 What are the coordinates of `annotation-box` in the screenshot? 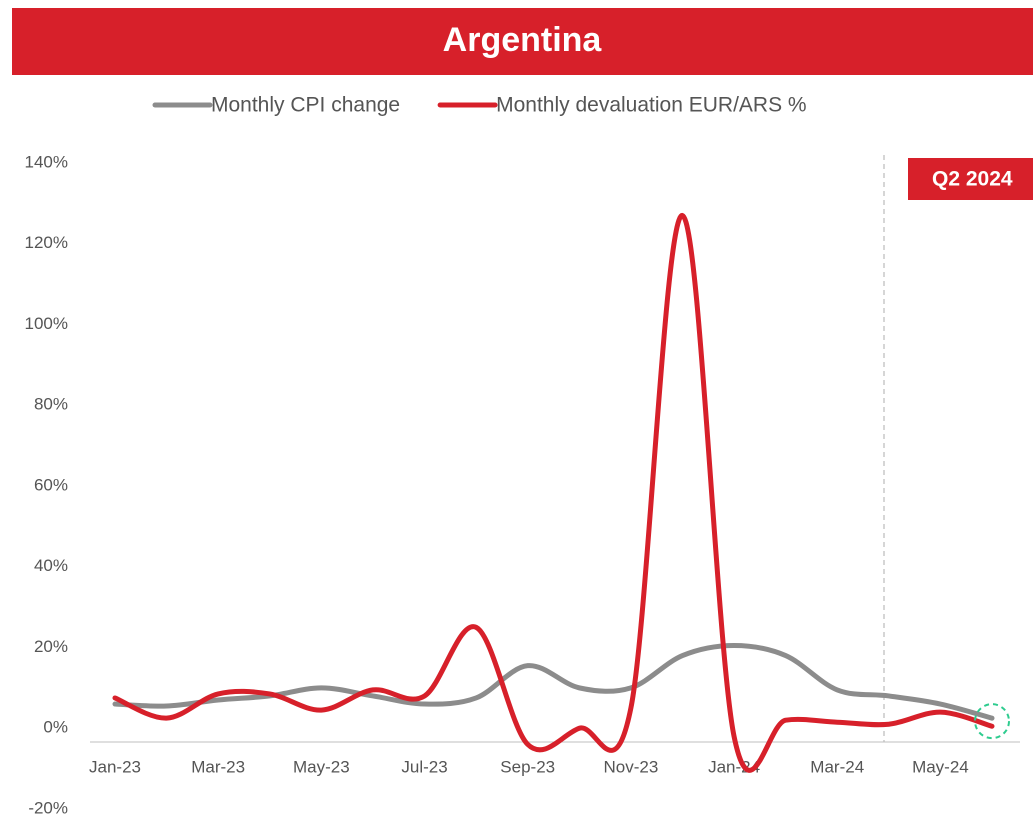 It's located at (970, 179).